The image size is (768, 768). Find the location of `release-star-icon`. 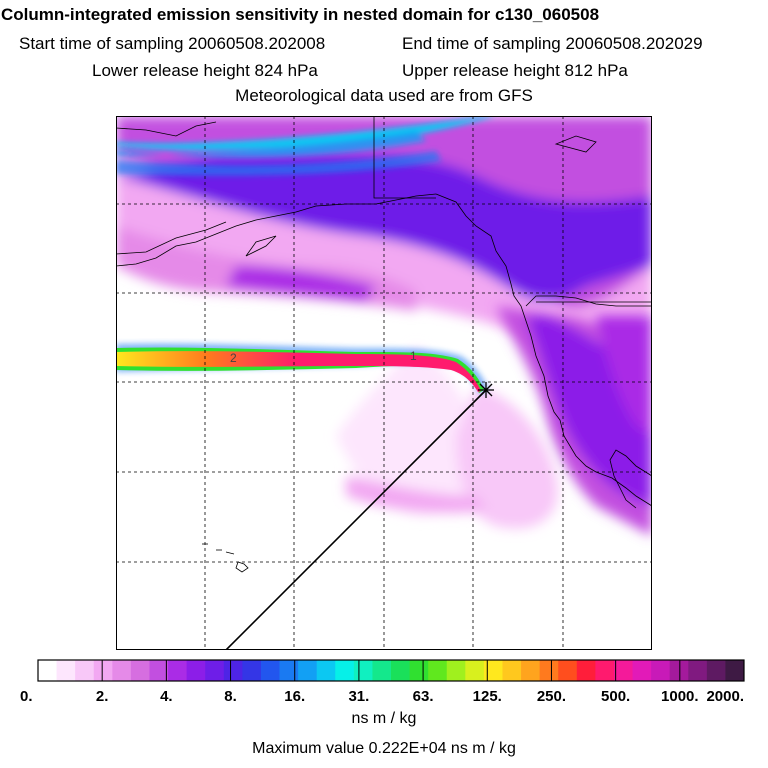

release-star-icon is located at coordinates (486, 390).